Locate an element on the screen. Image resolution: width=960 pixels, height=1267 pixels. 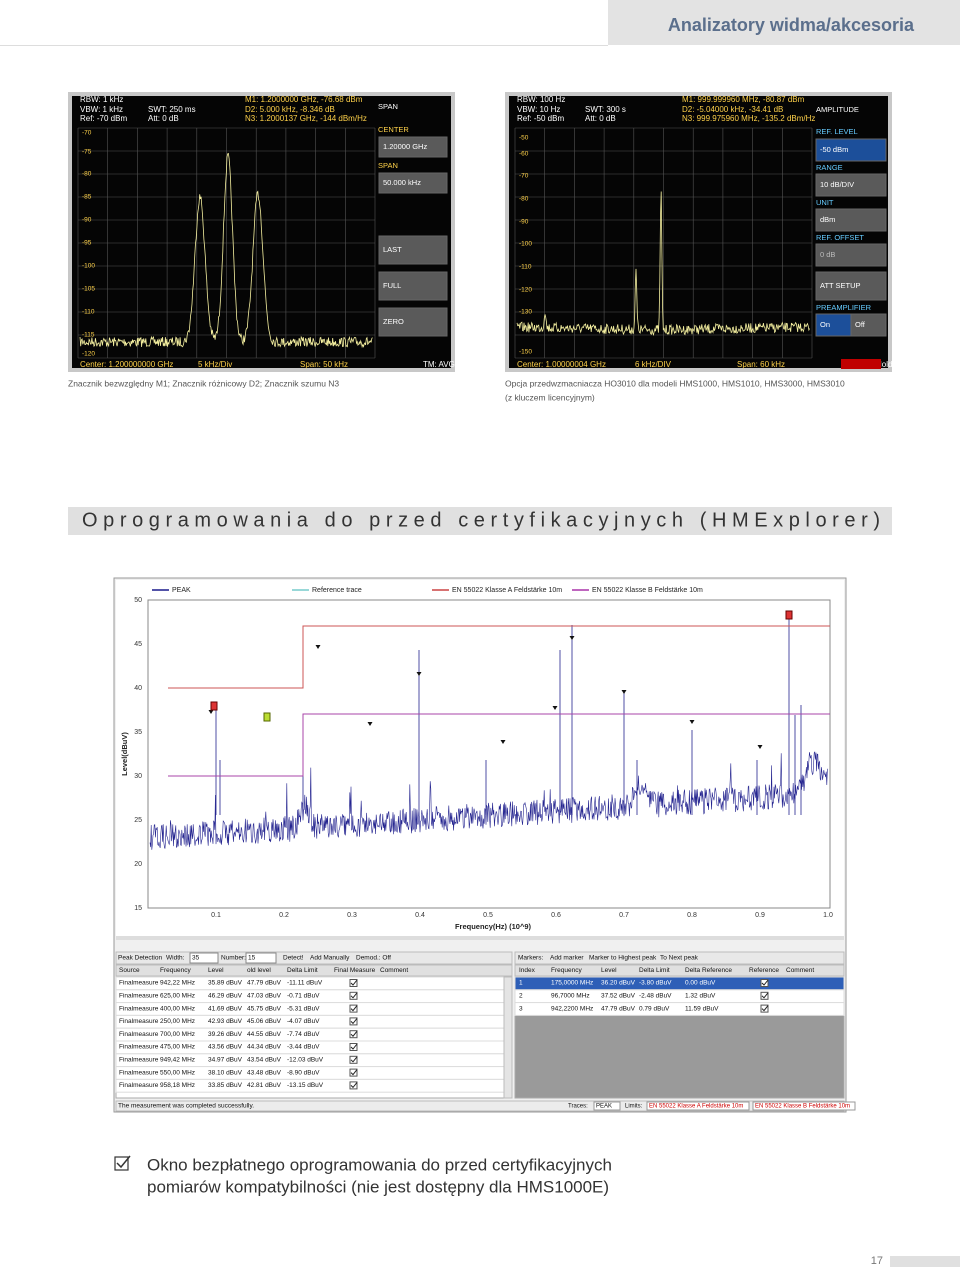
column-header: old level is located at coordinates (259, 970).